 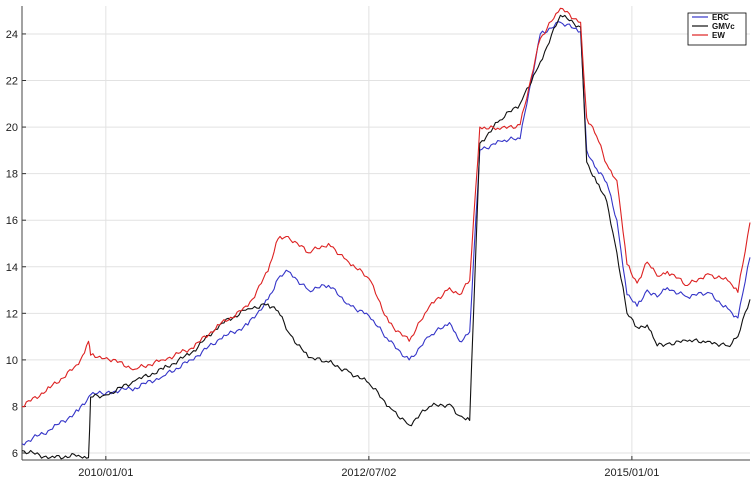 I want to click on legend-label: GMVc, so click(x=723, y=26).